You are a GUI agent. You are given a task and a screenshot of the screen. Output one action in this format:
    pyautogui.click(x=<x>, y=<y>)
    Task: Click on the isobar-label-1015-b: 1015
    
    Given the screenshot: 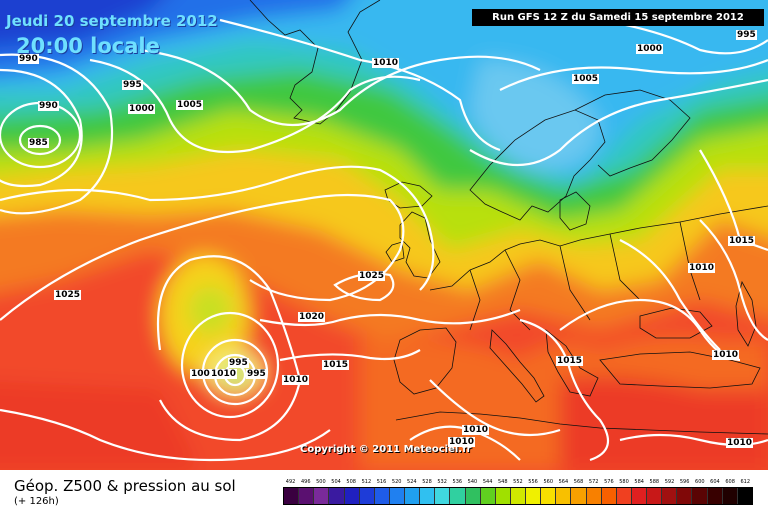 What is the action you would take?
    pyautogui.click(x=742, y=241)
    